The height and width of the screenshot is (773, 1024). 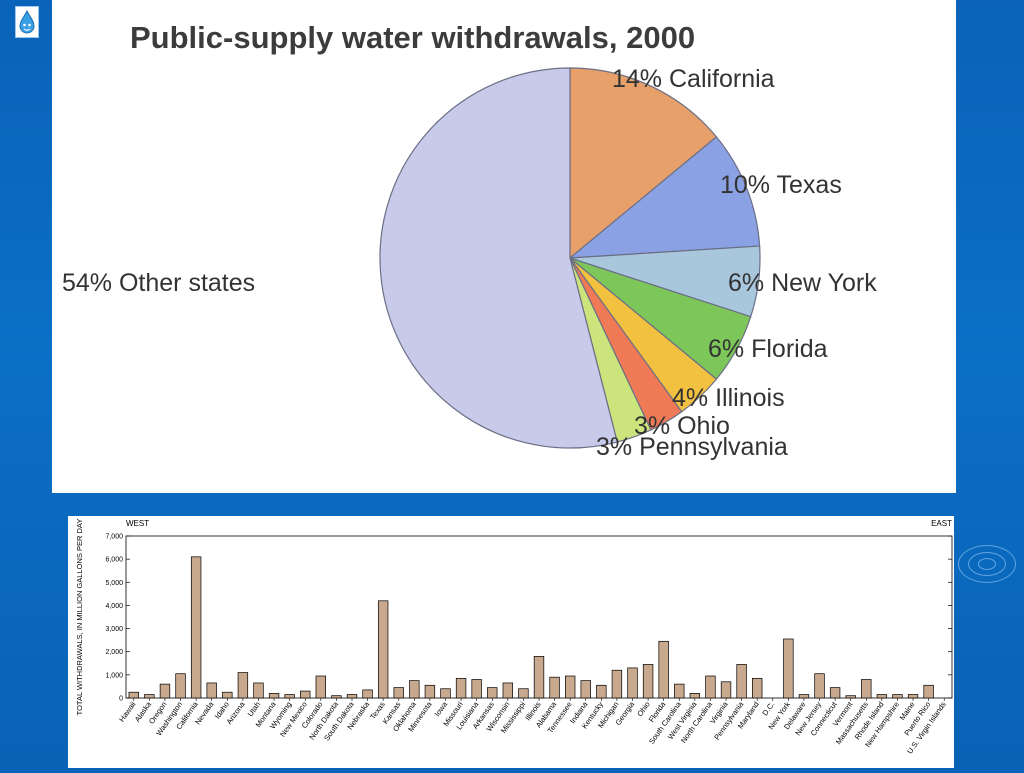 I want to click on bar-ohio, so click(x=648, y=681).